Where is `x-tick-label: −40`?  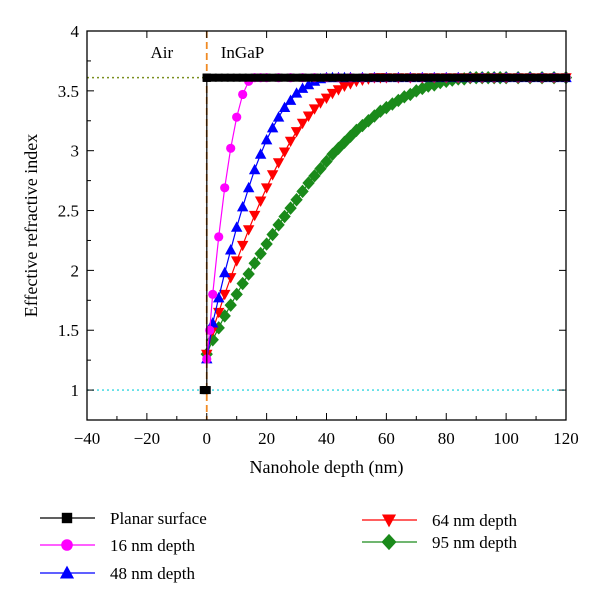
x-tick-label: −40 is located at coordinates (87, 438).